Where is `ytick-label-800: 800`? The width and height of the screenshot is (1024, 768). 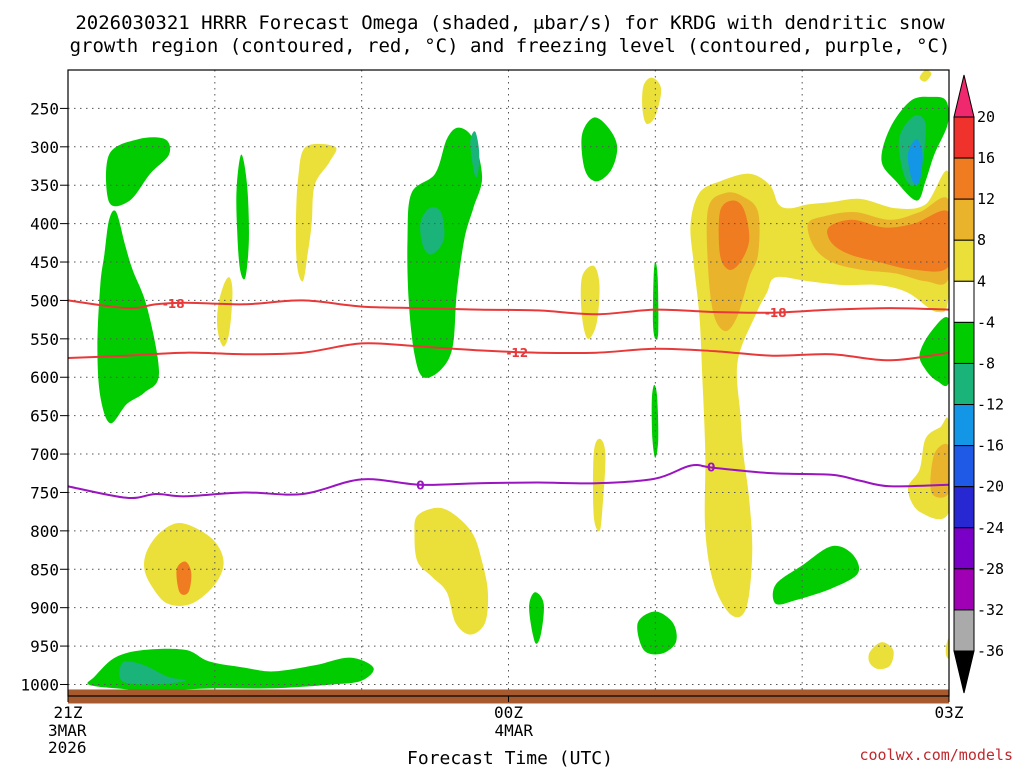 ytick-label-800: 800 is located at coordinates (44, 531).